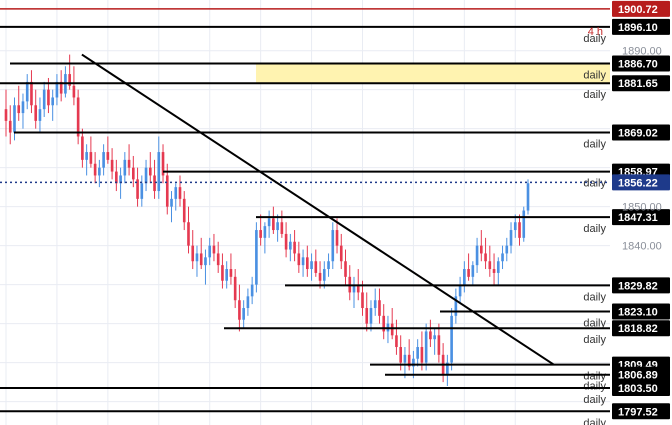 The width and height of the screenshot is (672, 425). What do you see at coordinates (641, 374) in the screenshot?
I see `price-tag: 1806.89` at bounding box center [641, 374].